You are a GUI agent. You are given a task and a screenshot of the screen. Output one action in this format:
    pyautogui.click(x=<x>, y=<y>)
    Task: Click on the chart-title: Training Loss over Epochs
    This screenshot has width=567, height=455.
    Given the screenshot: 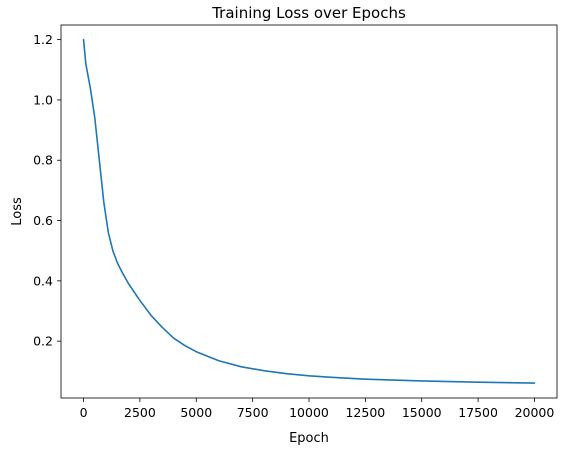 What is the action you would take?
    pyautogui.click(x=308, y=13)
    